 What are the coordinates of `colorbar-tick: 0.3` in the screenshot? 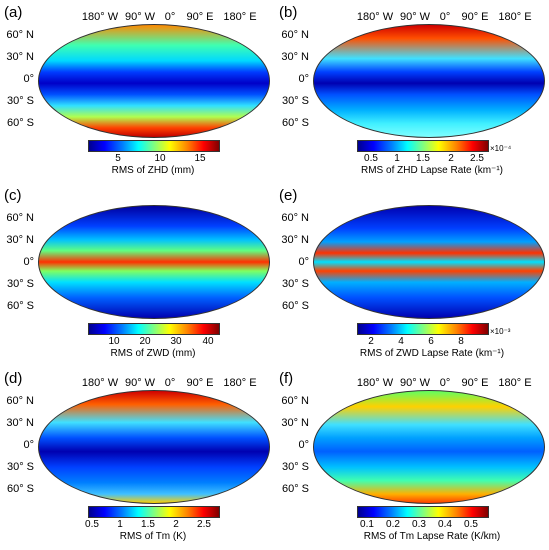 It's located at (419, 524).